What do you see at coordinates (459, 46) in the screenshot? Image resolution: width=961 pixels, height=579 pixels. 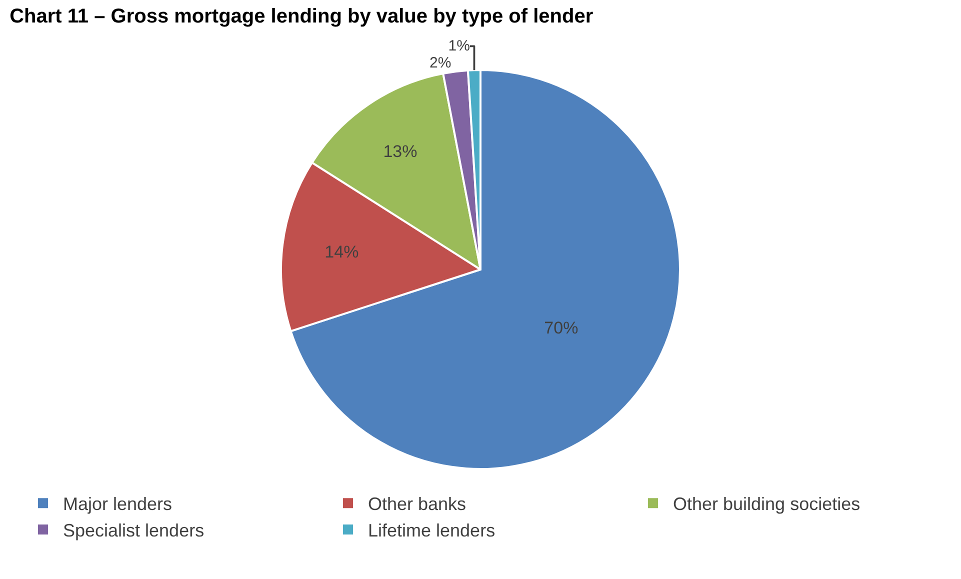 I see `data-label: 1%` at bounding box center [459, 46].